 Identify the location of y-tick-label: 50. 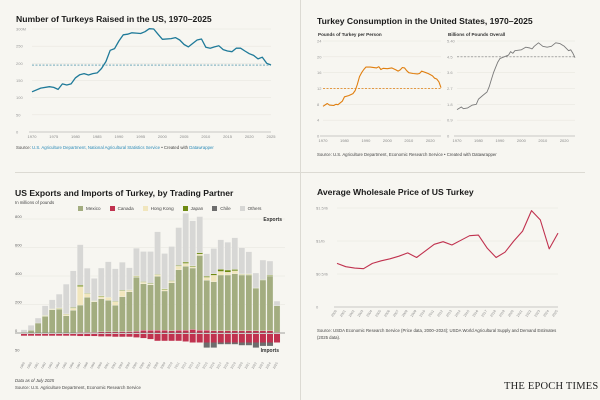
(18, 114).